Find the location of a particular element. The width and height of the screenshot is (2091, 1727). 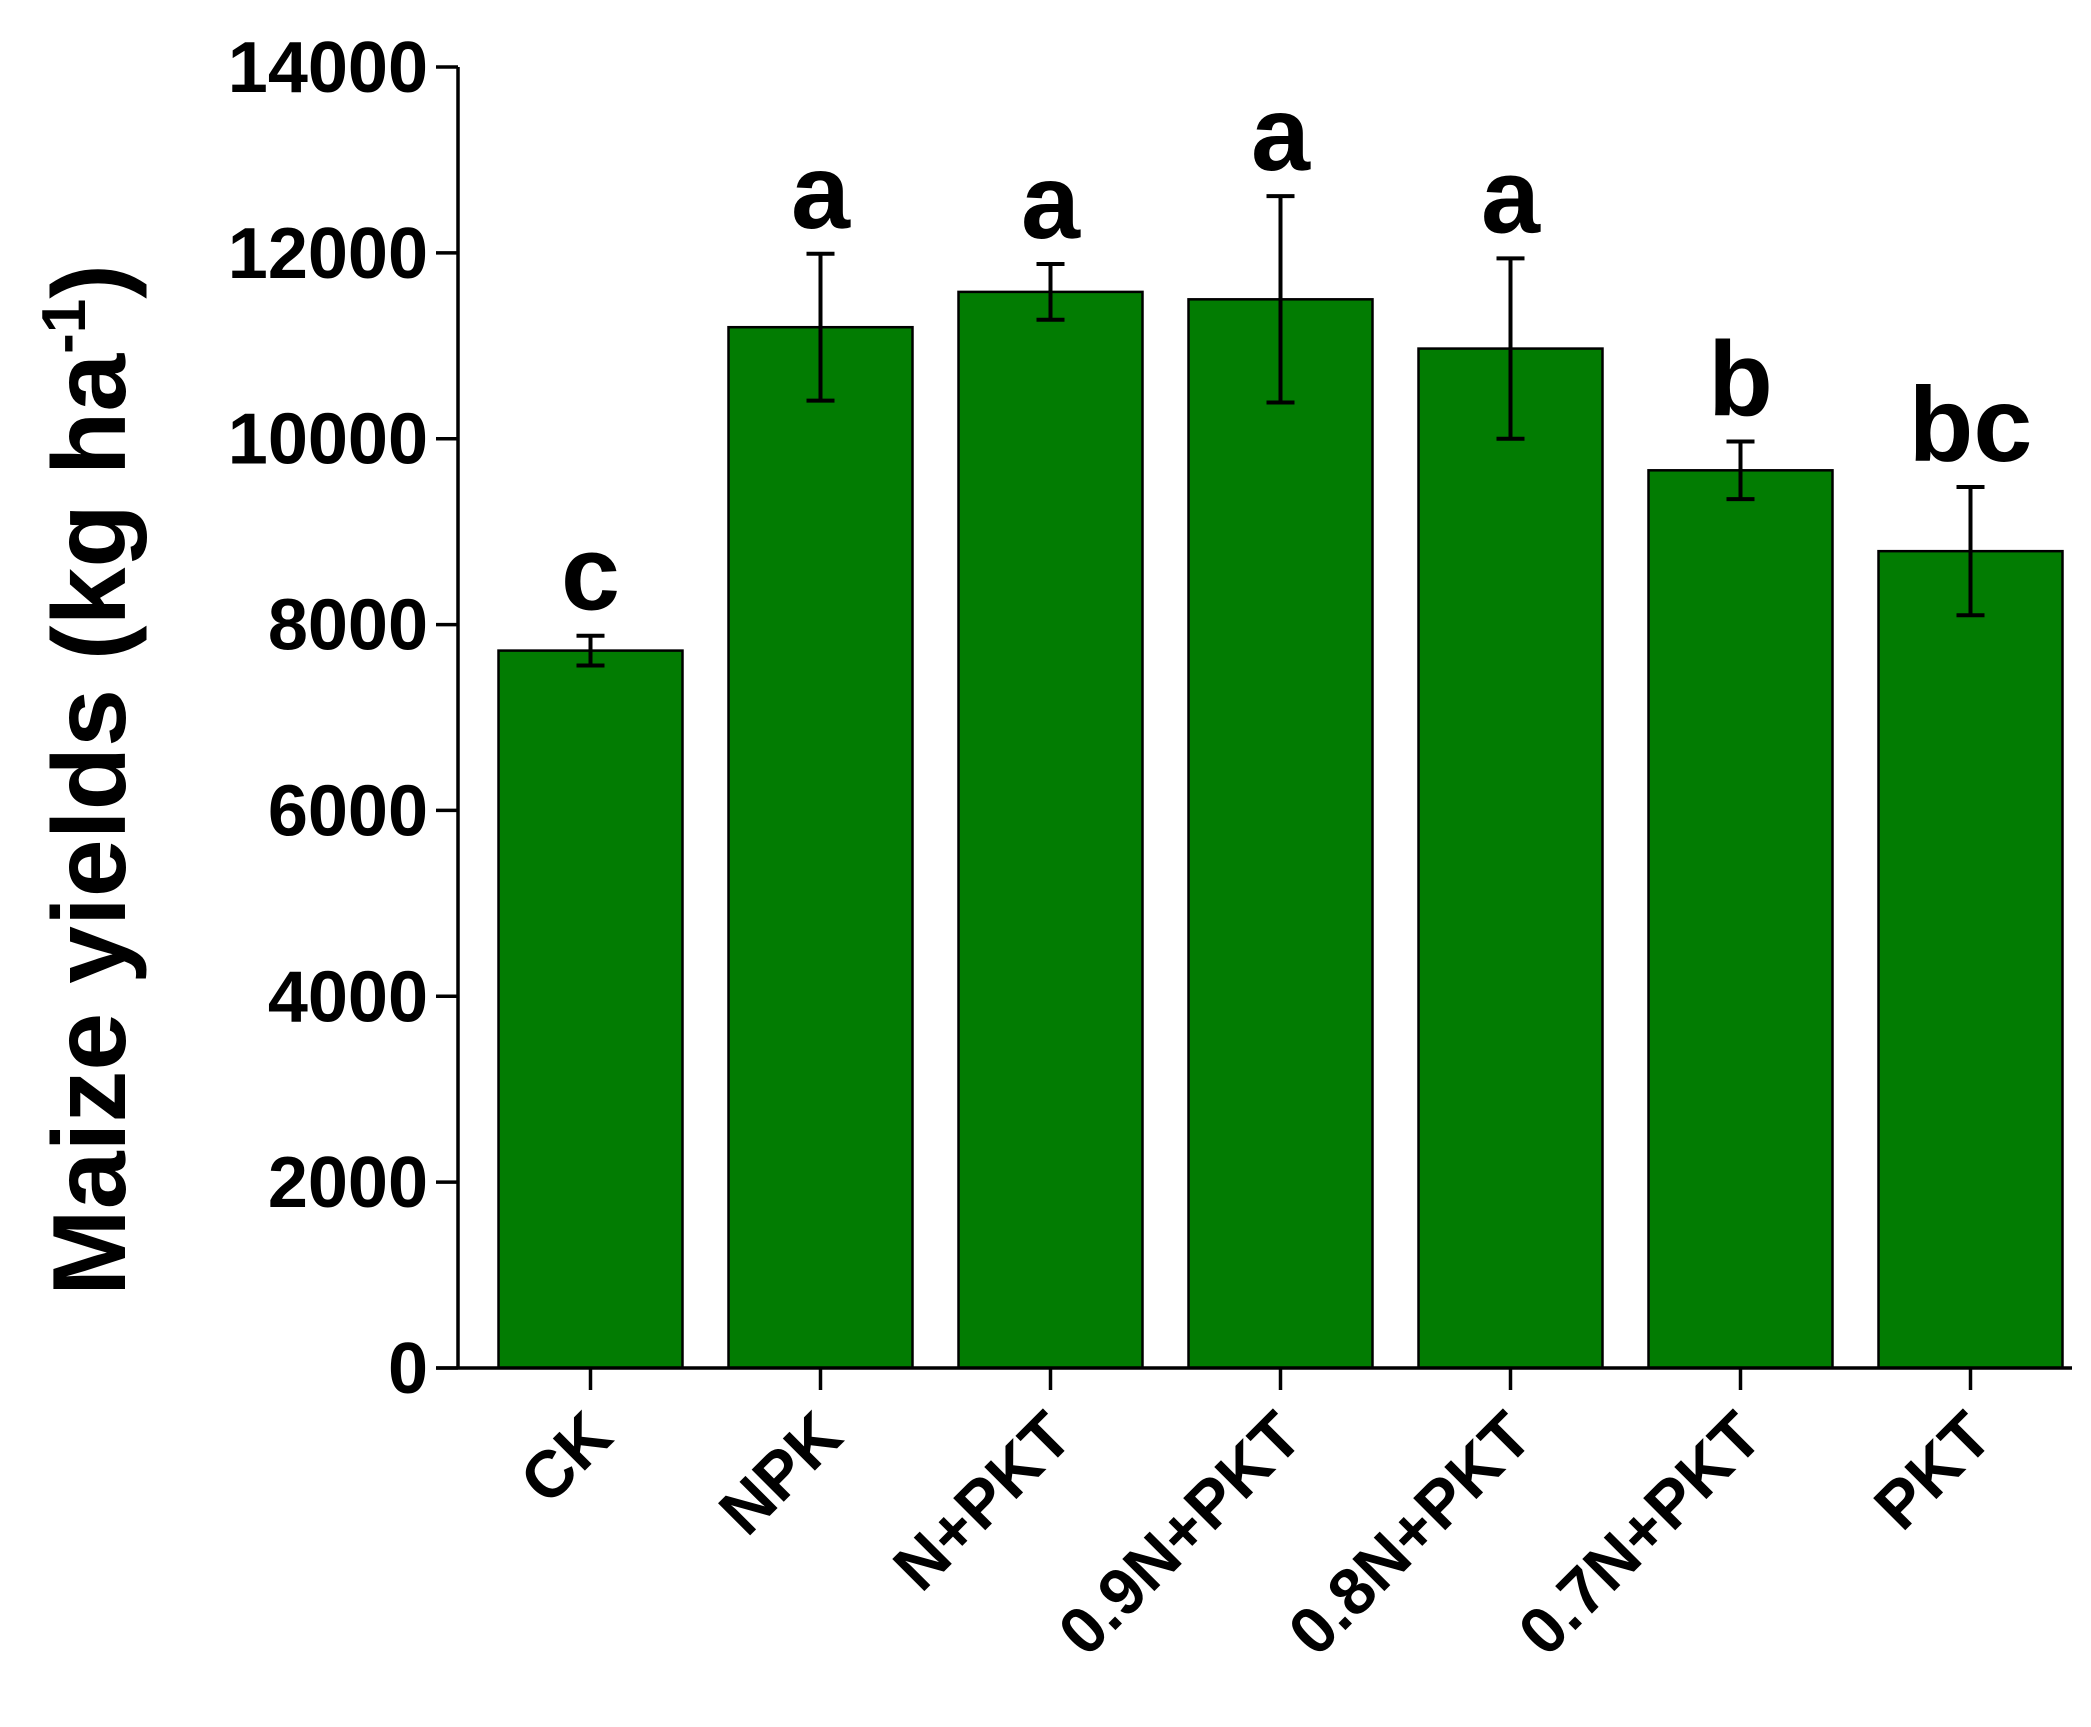

y-tick-label: 4000 is located at coordinates (348, 997).